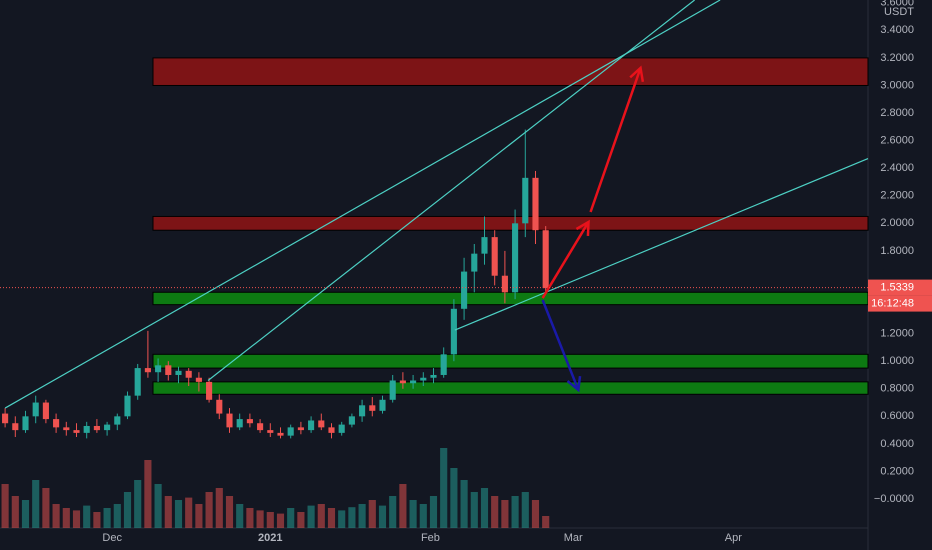 Image resolution: width=932 pixels, height=550 pixels. Describe the element at coordinates (897, 168) in the screenshot. I see `y-tick-label: 2.4000` at that location.